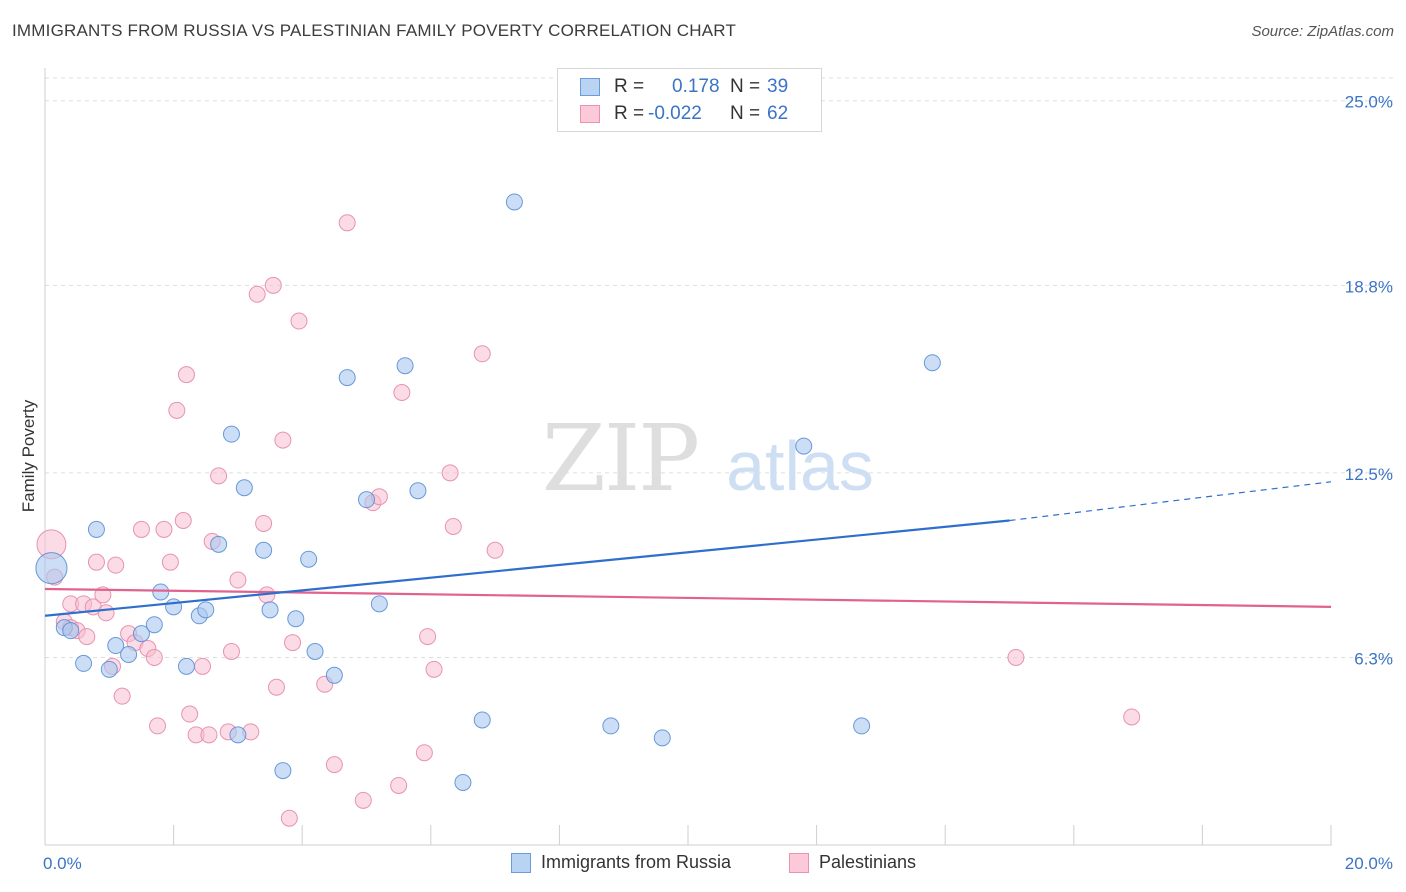 The width and height of the screenshot is (1406, 892). What do you see at coordinates (1322, 31) in the screenshot?
I see `chart-source: Source: ZipAtlas.com` at bounding box center [1322, 31].